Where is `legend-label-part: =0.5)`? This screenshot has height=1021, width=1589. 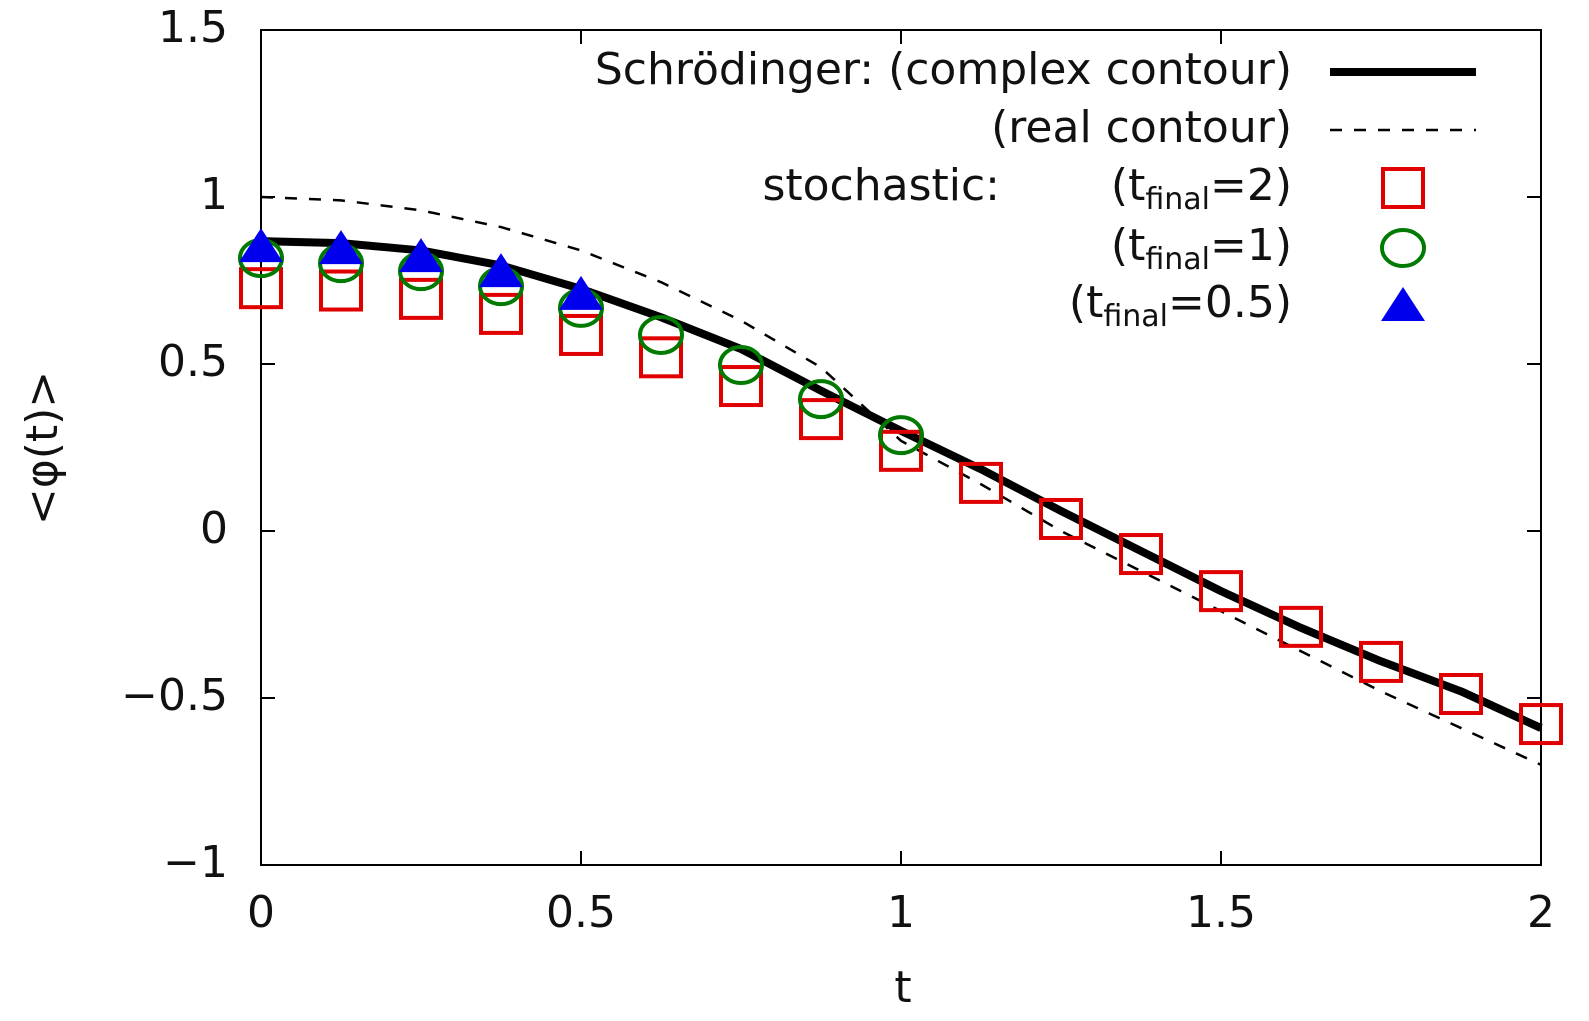 legend-label-part: =0.5) is located at coordinates (1230, 302).